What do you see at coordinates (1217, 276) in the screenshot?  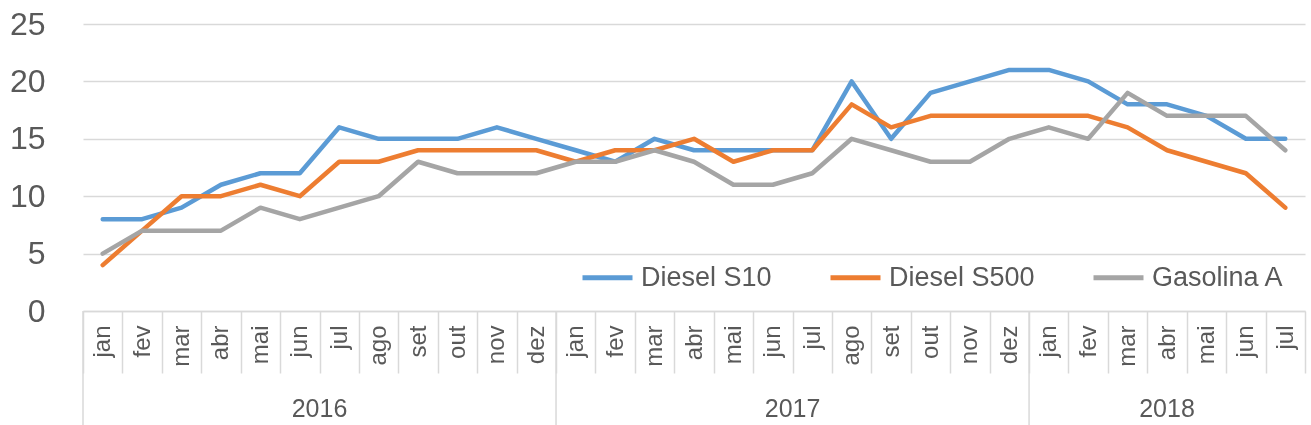 I see `legend-label: Gasolina A` at bounding box center [1217, 276].